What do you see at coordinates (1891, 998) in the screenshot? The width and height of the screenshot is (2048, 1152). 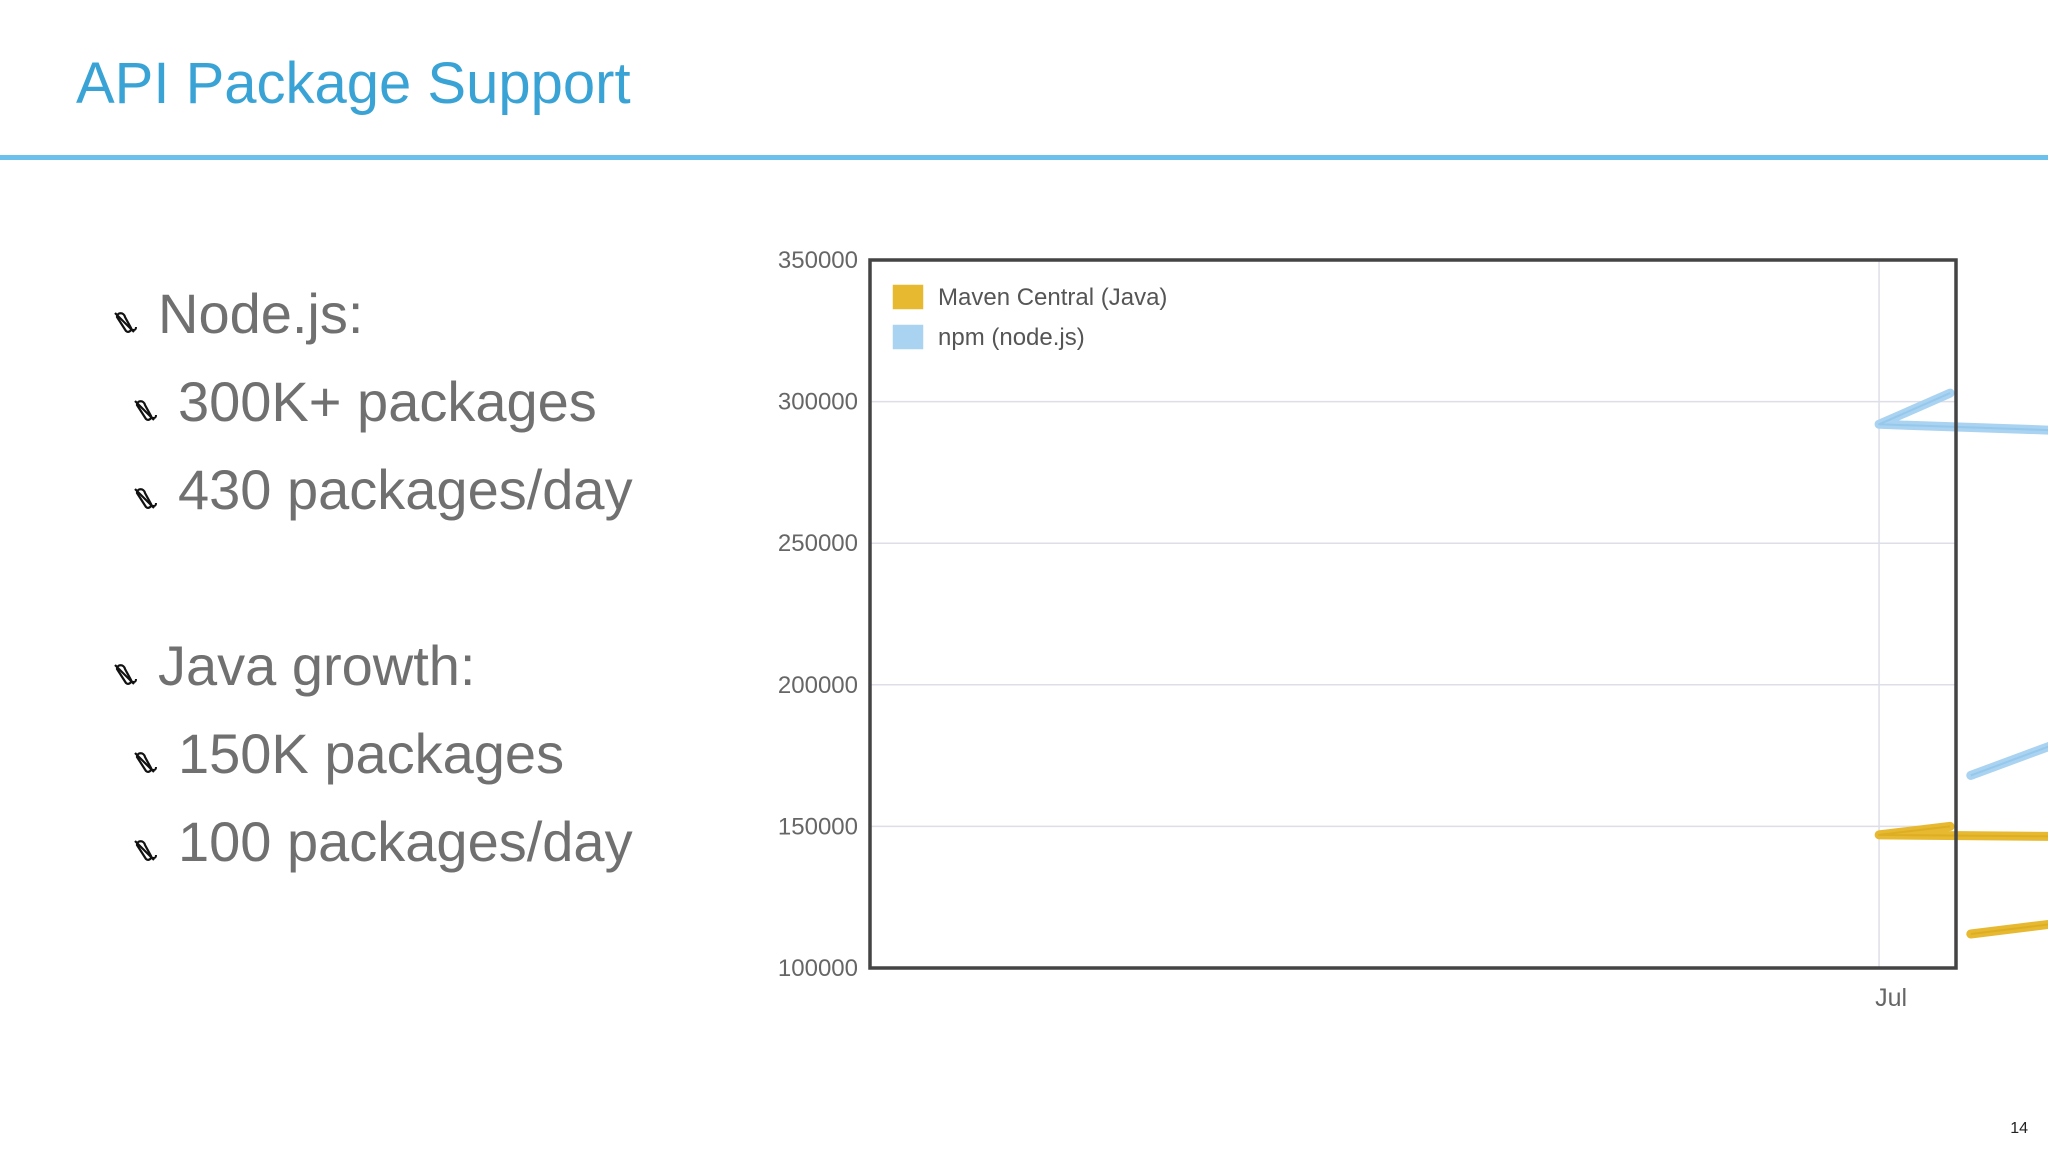 I see `x-tick-label: Jul` at bounding box center [1891, 998].